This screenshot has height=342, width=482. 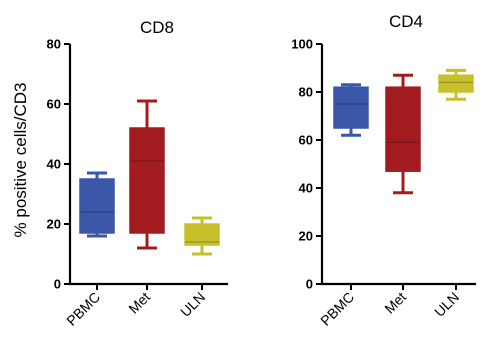 What do you see at coordinates (302, 44) in the screenshot?
I see `y-tick-label: 100` at bounding box center [302, 44].